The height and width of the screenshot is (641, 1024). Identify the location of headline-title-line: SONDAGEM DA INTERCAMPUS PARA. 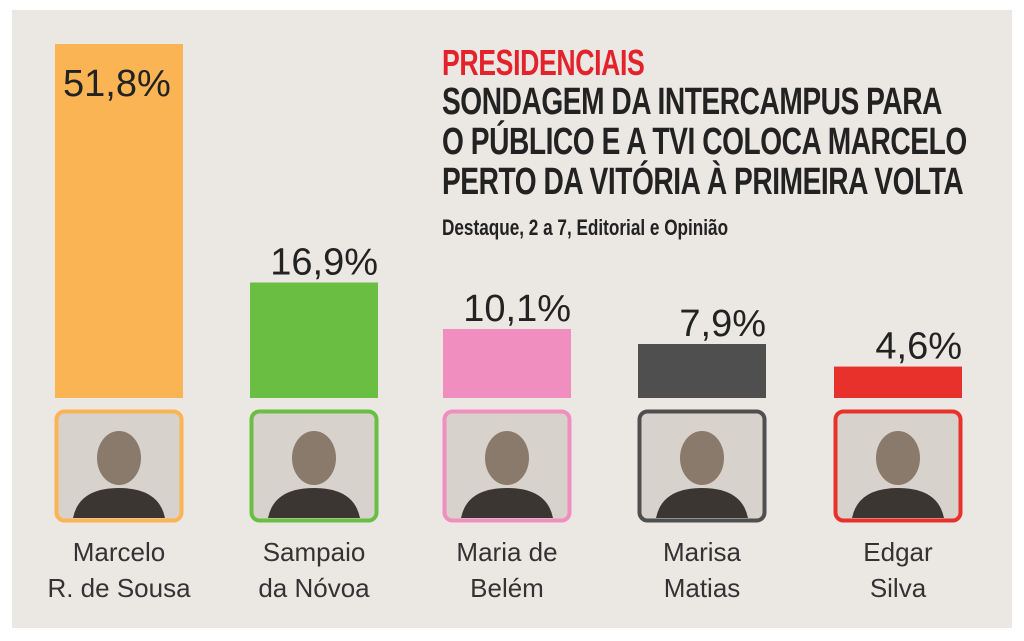
(692, 102).